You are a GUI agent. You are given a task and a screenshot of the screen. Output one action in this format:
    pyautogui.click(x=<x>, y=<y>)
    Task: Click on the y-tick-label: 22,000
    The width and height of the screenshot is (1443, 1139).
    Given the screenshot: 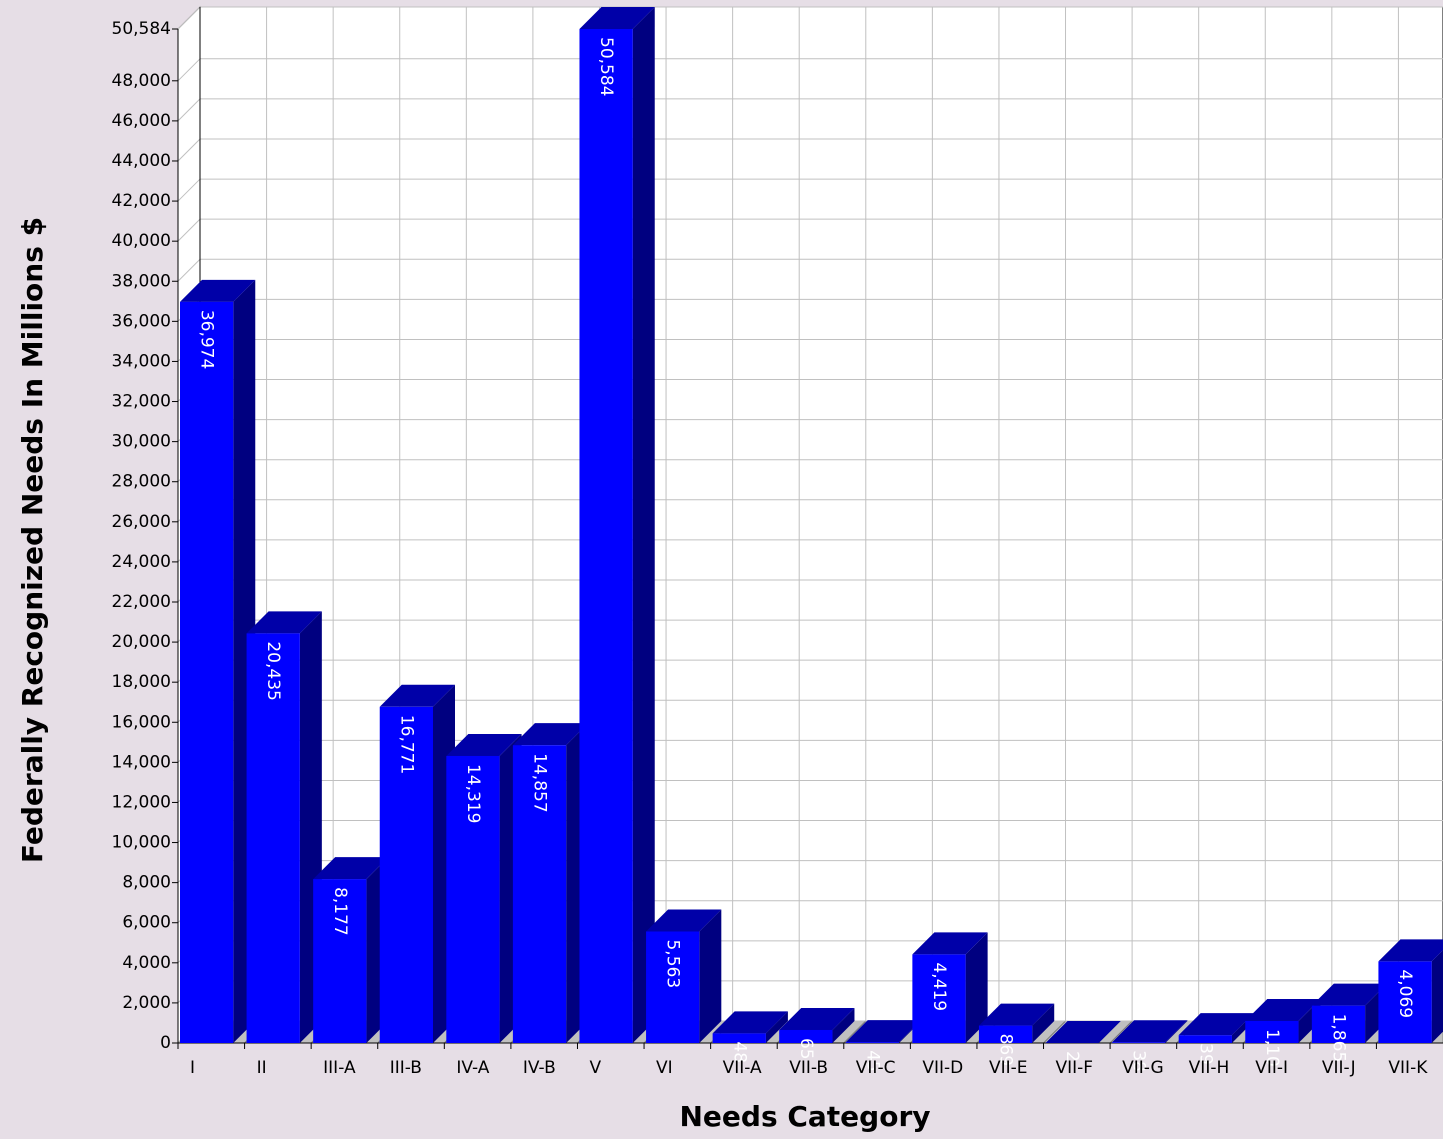 What is the action you would take?
    pyautogui.click(x=141, y=602)
    